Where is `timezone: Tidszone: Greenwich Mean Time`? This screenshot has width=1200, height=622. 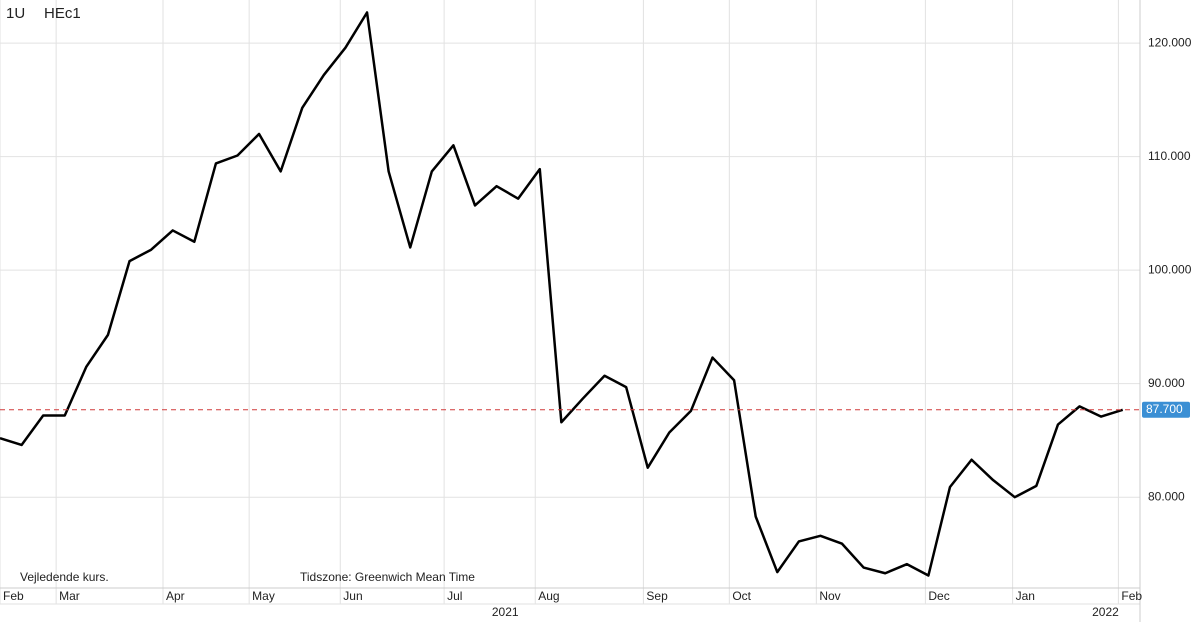
timezone: Tidszone: Greenwich Mean Time is located at coordinates (387, 577).